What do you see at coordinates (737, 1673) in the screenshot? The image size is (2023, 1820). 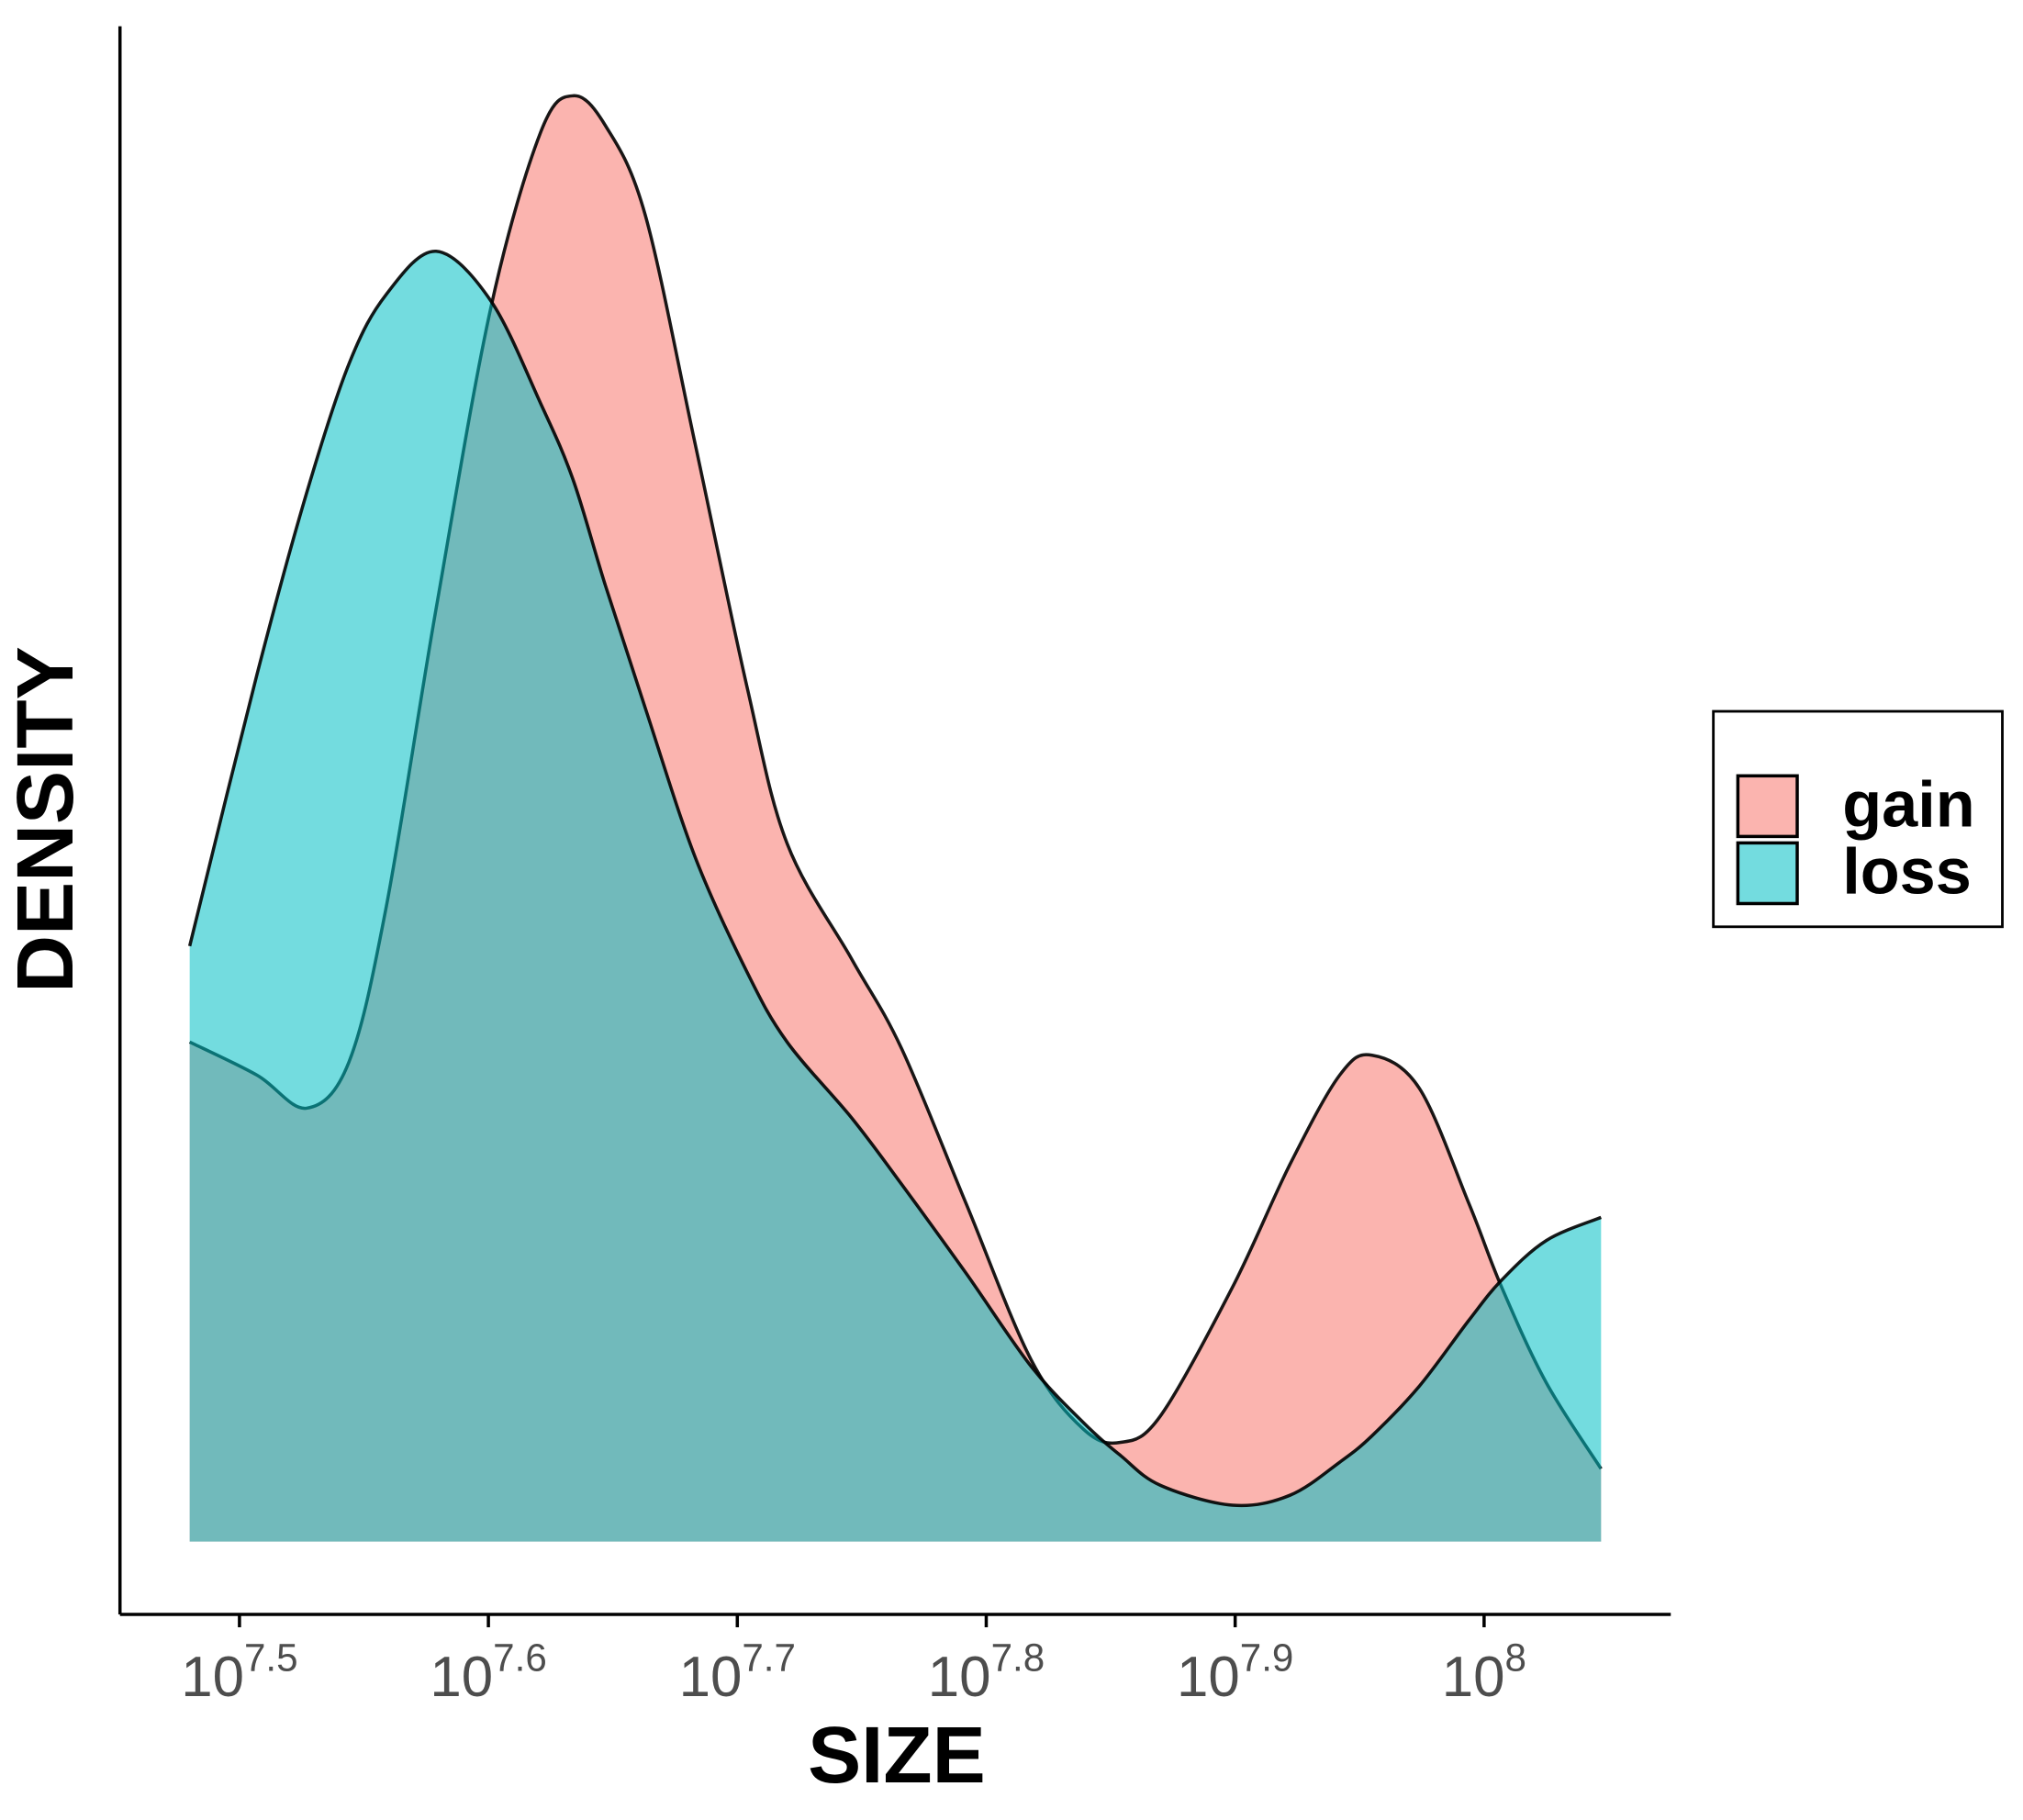 I see `x-tick-label: 107.7` at bounding box center [737, 1673].